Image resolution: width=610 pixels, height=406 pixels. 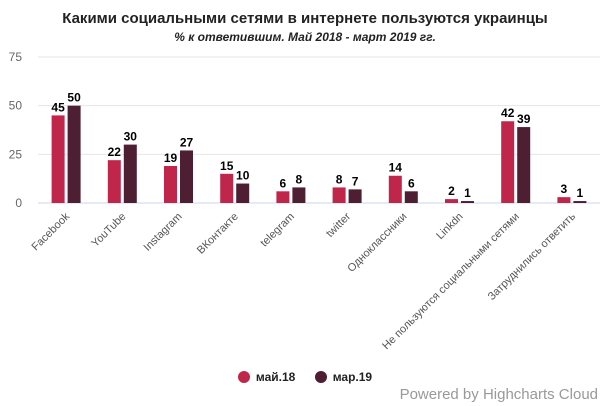 What do you see at coordinates (305, 378) in the screenshot?
I see `legend: май.18 мар.19` at bounding box center [305, 378].